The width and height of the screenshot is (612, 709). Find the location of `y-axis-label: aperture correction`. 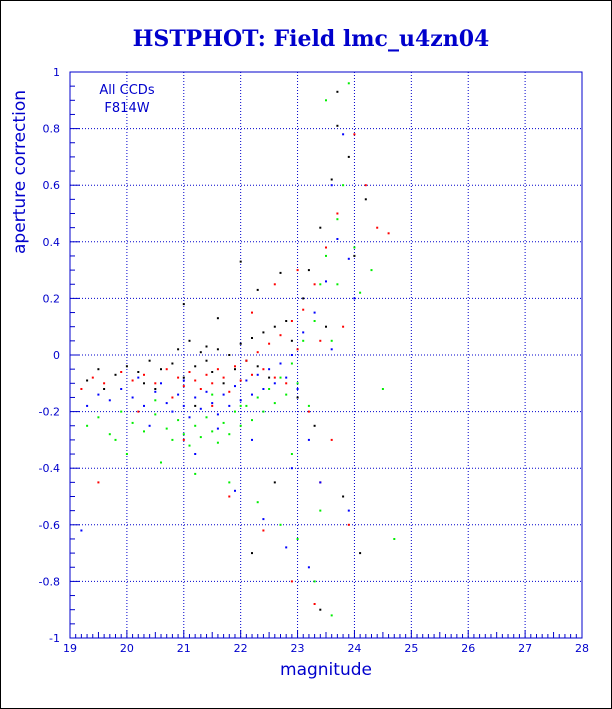

y-axis-label: aperture correction is located at coordinates (20, 172).